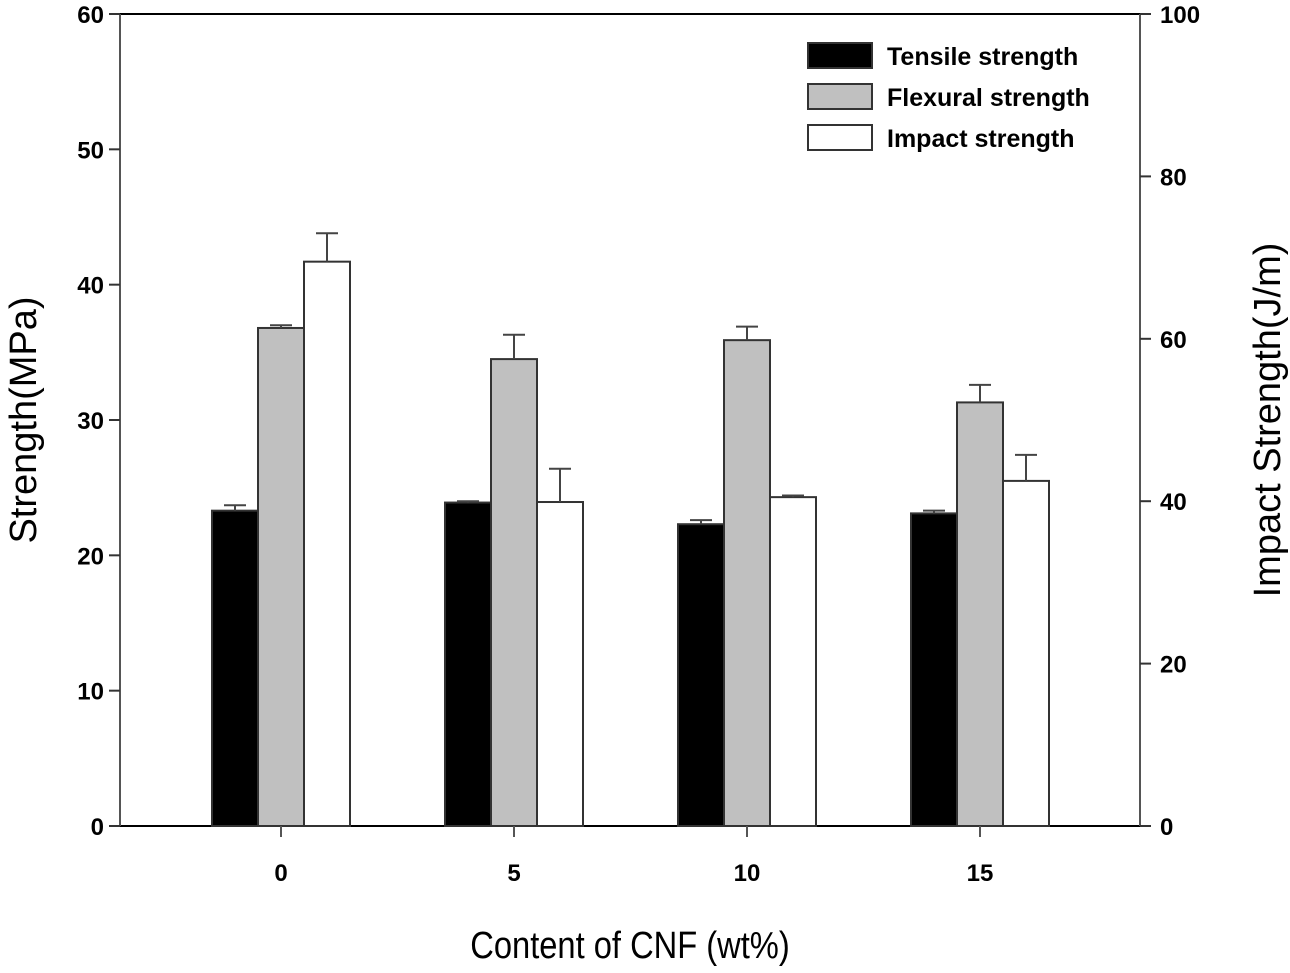 Image resolution: width=1290 pixels, height=973 pixels. Describe the element at coordinates (747, 873) in the screenshot. I see `x-tick-label: 10` at that location.